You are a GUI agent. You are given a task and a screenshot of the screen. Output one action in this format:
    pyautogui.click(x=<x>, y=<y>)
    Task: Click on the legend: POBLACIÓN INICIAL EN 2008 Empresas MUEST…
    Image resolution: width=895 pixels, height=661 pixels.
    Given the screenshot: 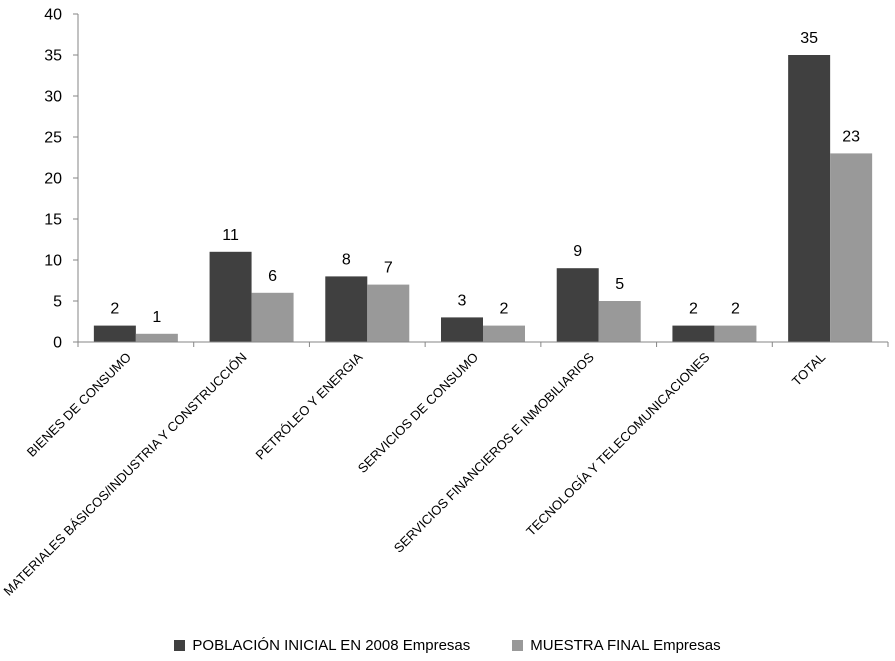 What is the action you would take?
    pyautogui.click(x=447, y=645)
    